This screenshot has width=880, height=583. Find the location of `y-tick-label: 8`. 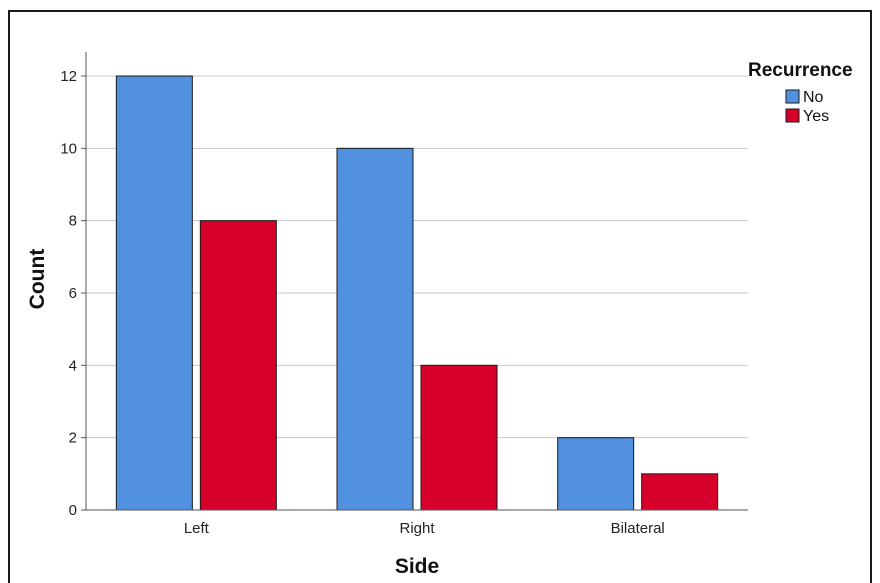

y-tick-label: 8 is located at coordinates (73, 221).